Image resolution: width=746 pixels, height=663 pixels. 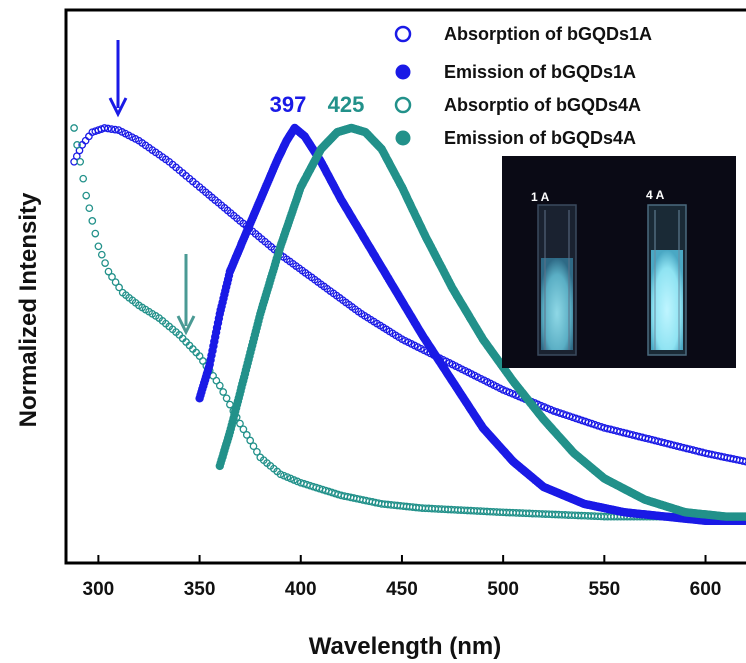 What do you see at coordinates (405, 646) in the screenshot?
I see `x-axis-title: Wavelength (nm)` at bounding box center [405, 646].